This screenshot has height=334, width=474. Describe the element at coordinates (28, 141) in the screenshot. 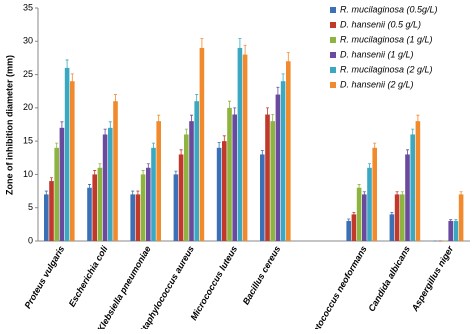

I see `y-tick-label: 15` at that location.